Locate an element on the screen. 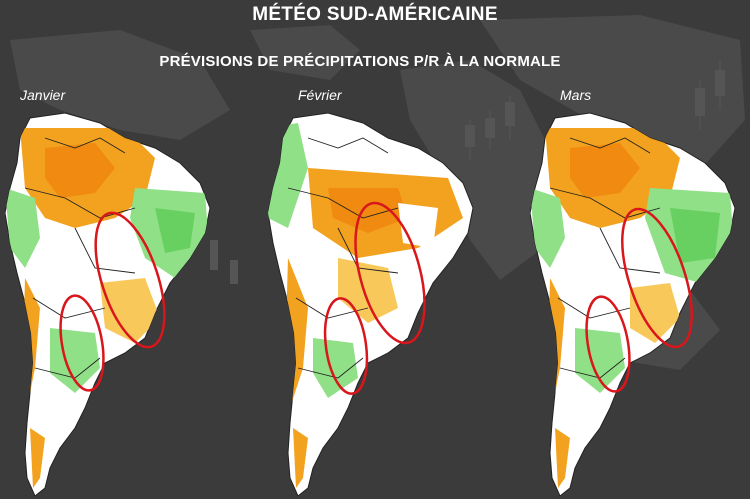 This screenshot has width=750, height=499. page-title: MÉTÉO SUD-AMÉRICAINE is located at coordinates (375, 14).